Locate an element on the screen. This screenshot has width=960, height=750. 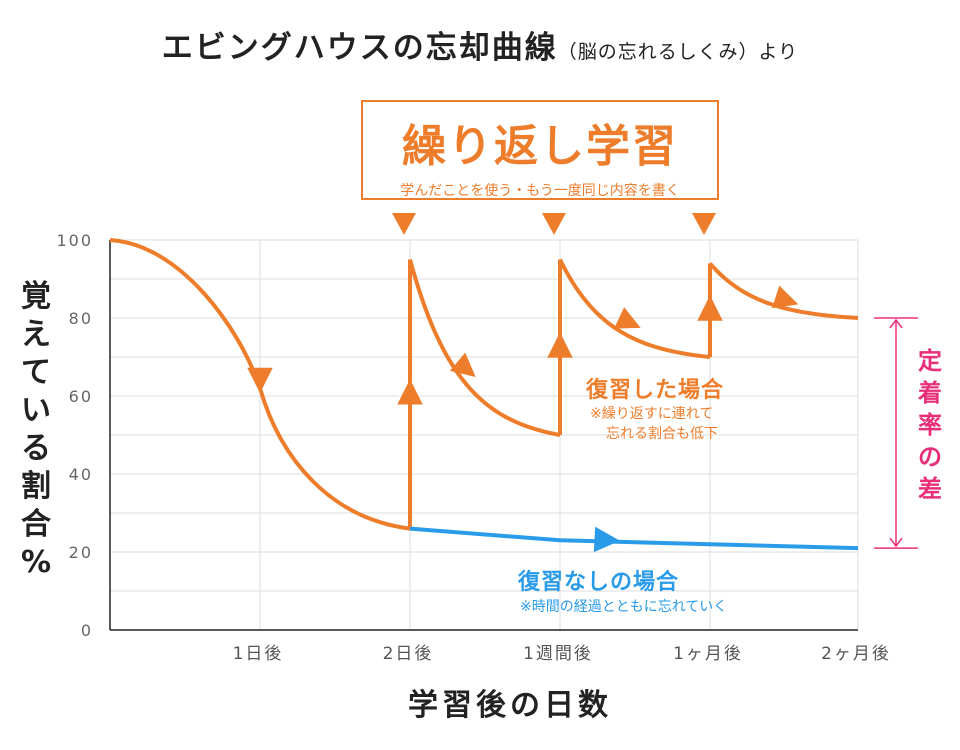
y-axis-label-char: る is located at coordinates (36, 448).